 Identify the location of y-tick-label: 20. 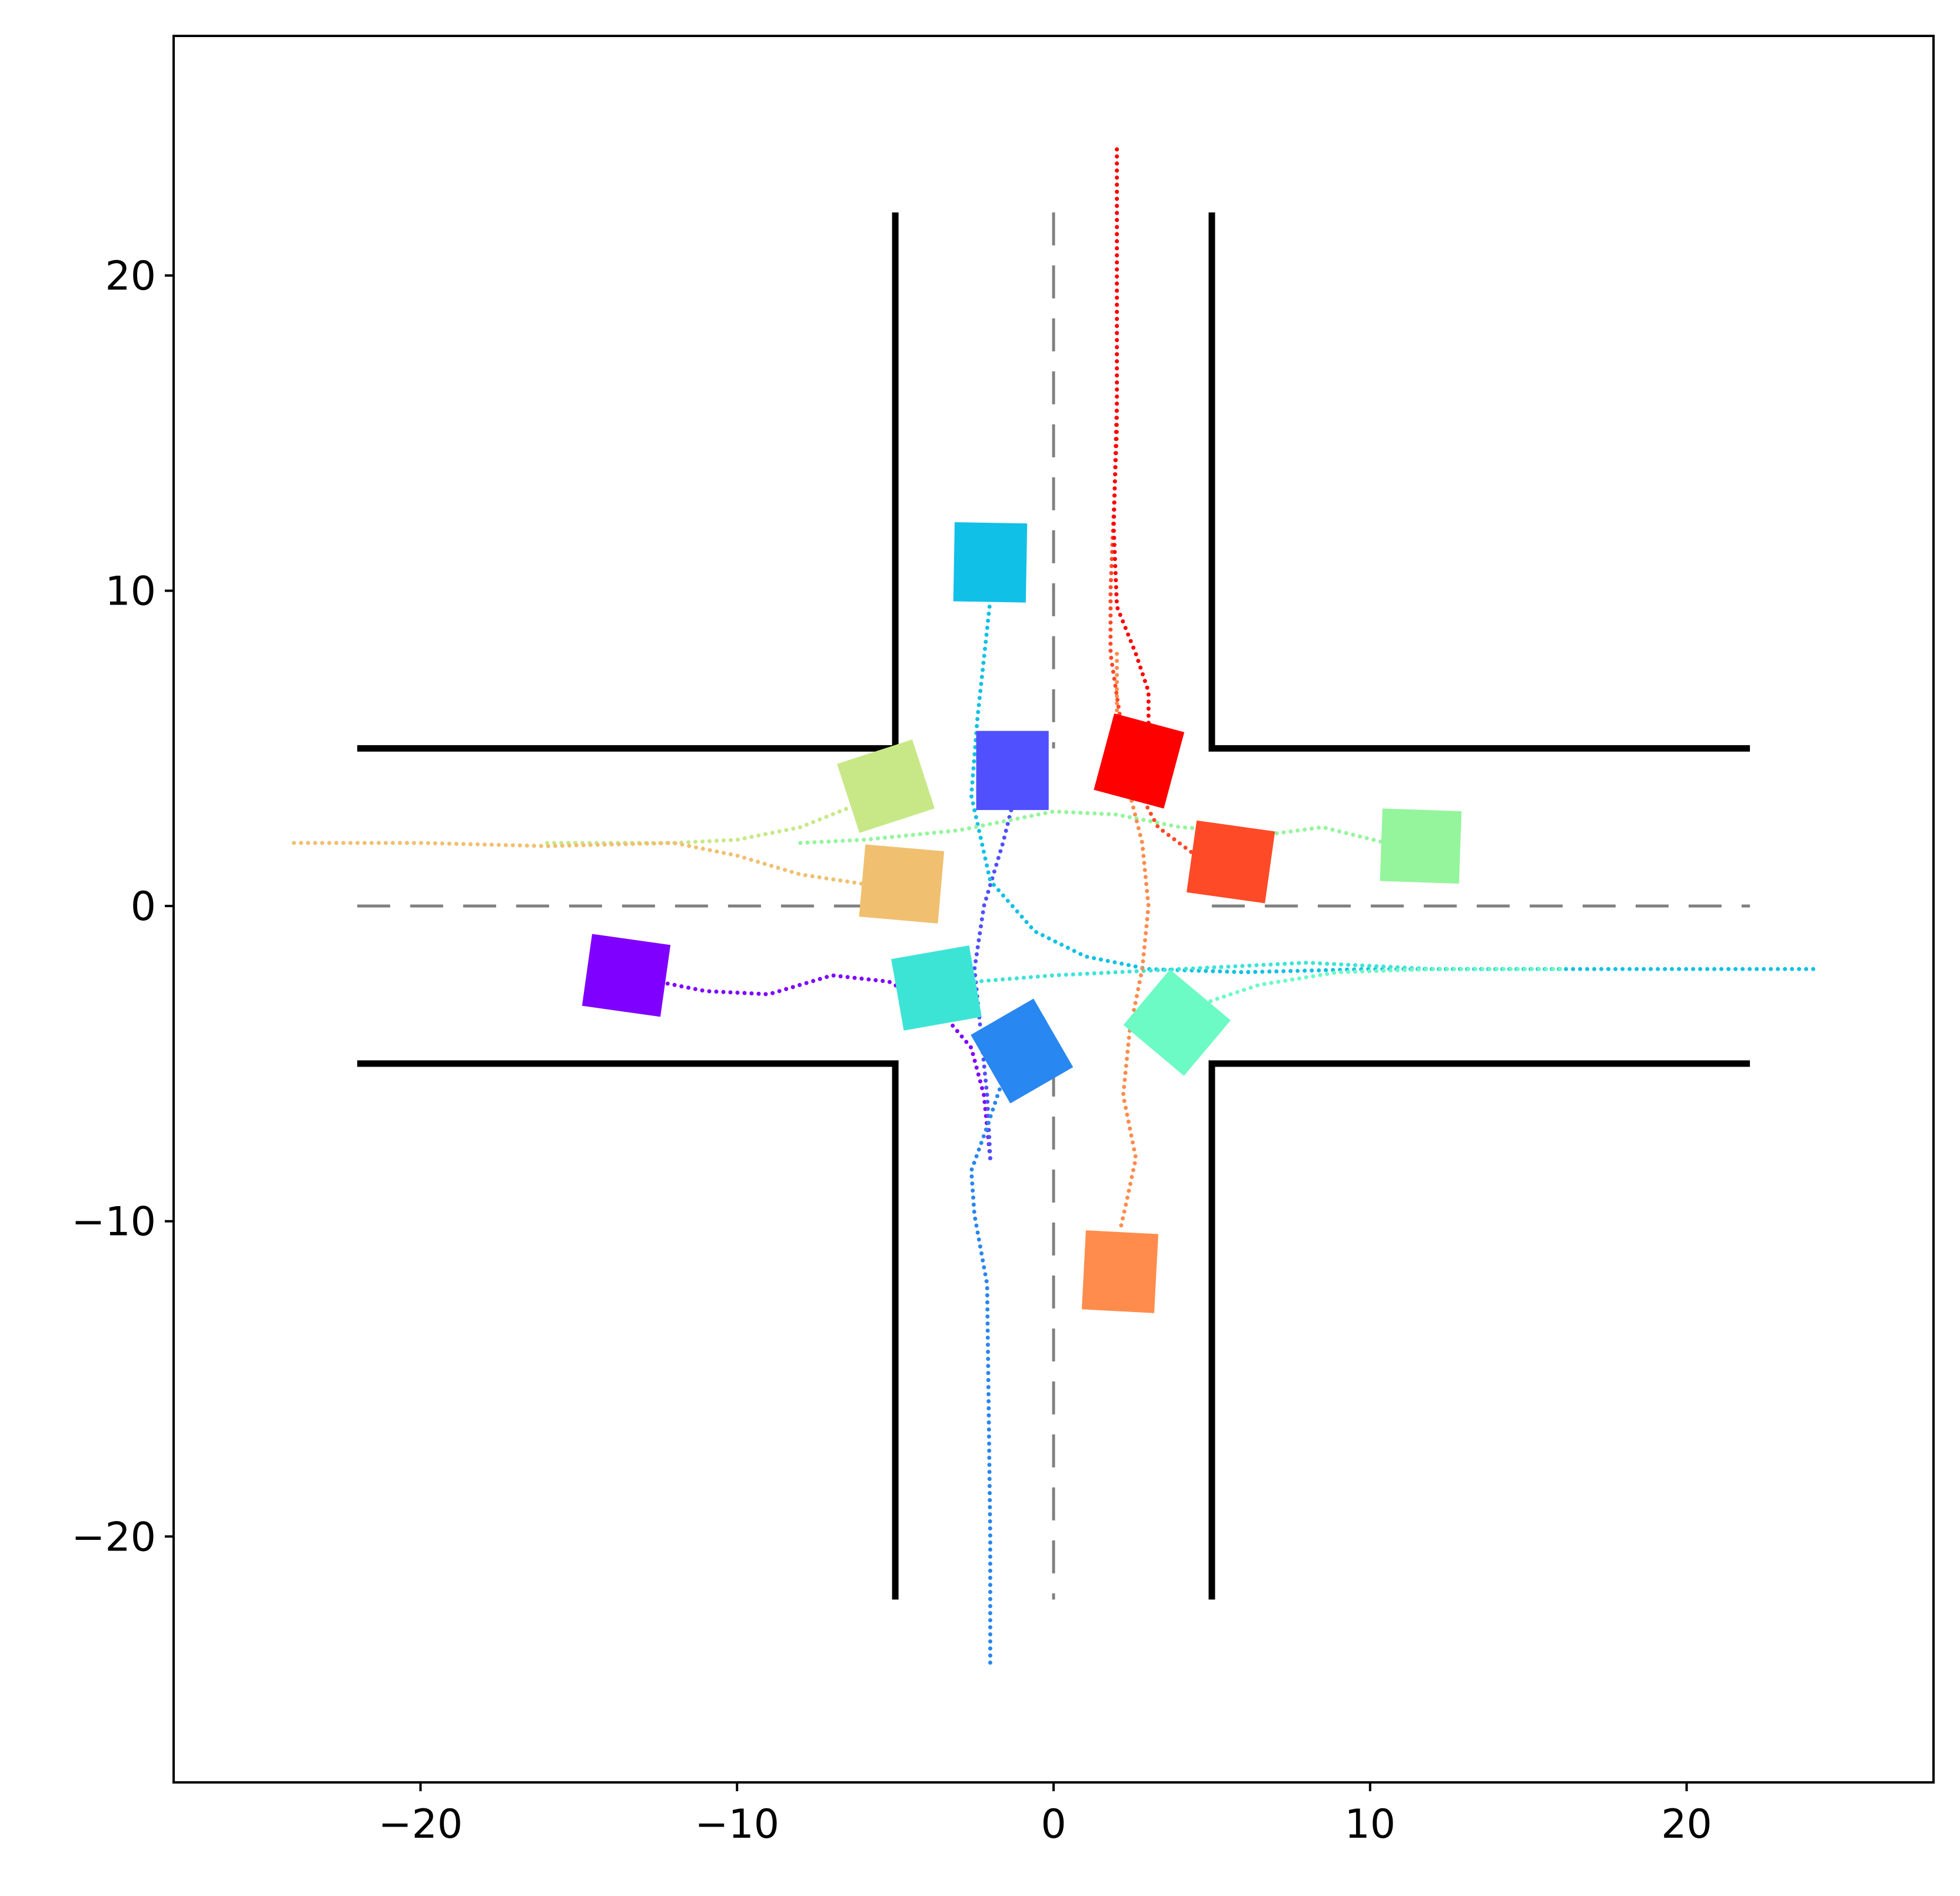
(130, 276).